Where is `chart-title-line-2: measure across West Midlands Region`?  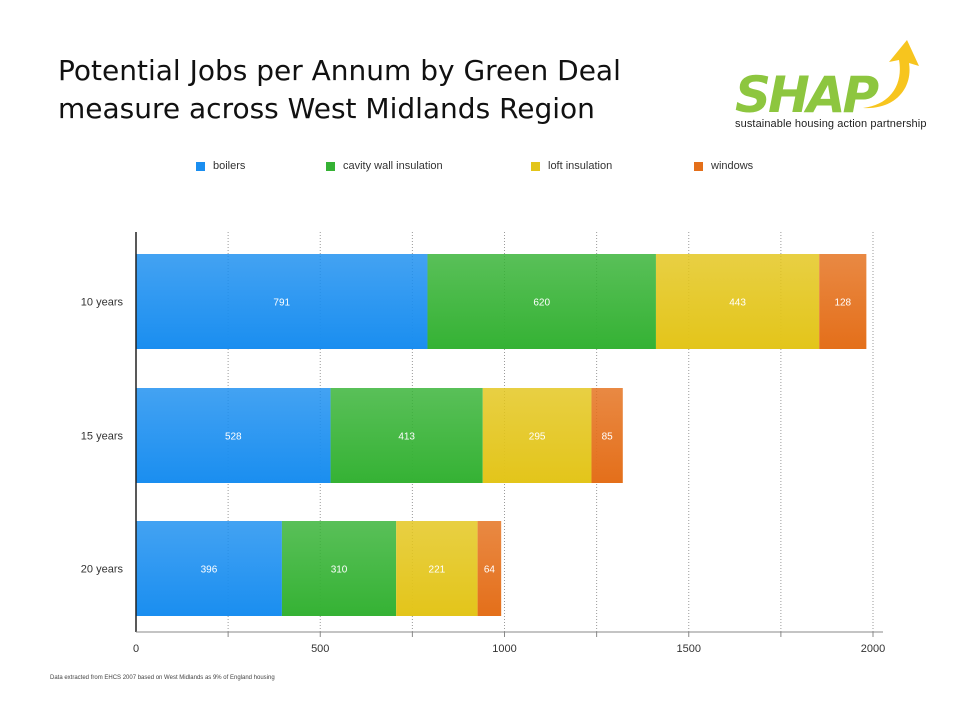 chart-title-line-2: measure across West Midlands Region is located at coordinates (326, 108).